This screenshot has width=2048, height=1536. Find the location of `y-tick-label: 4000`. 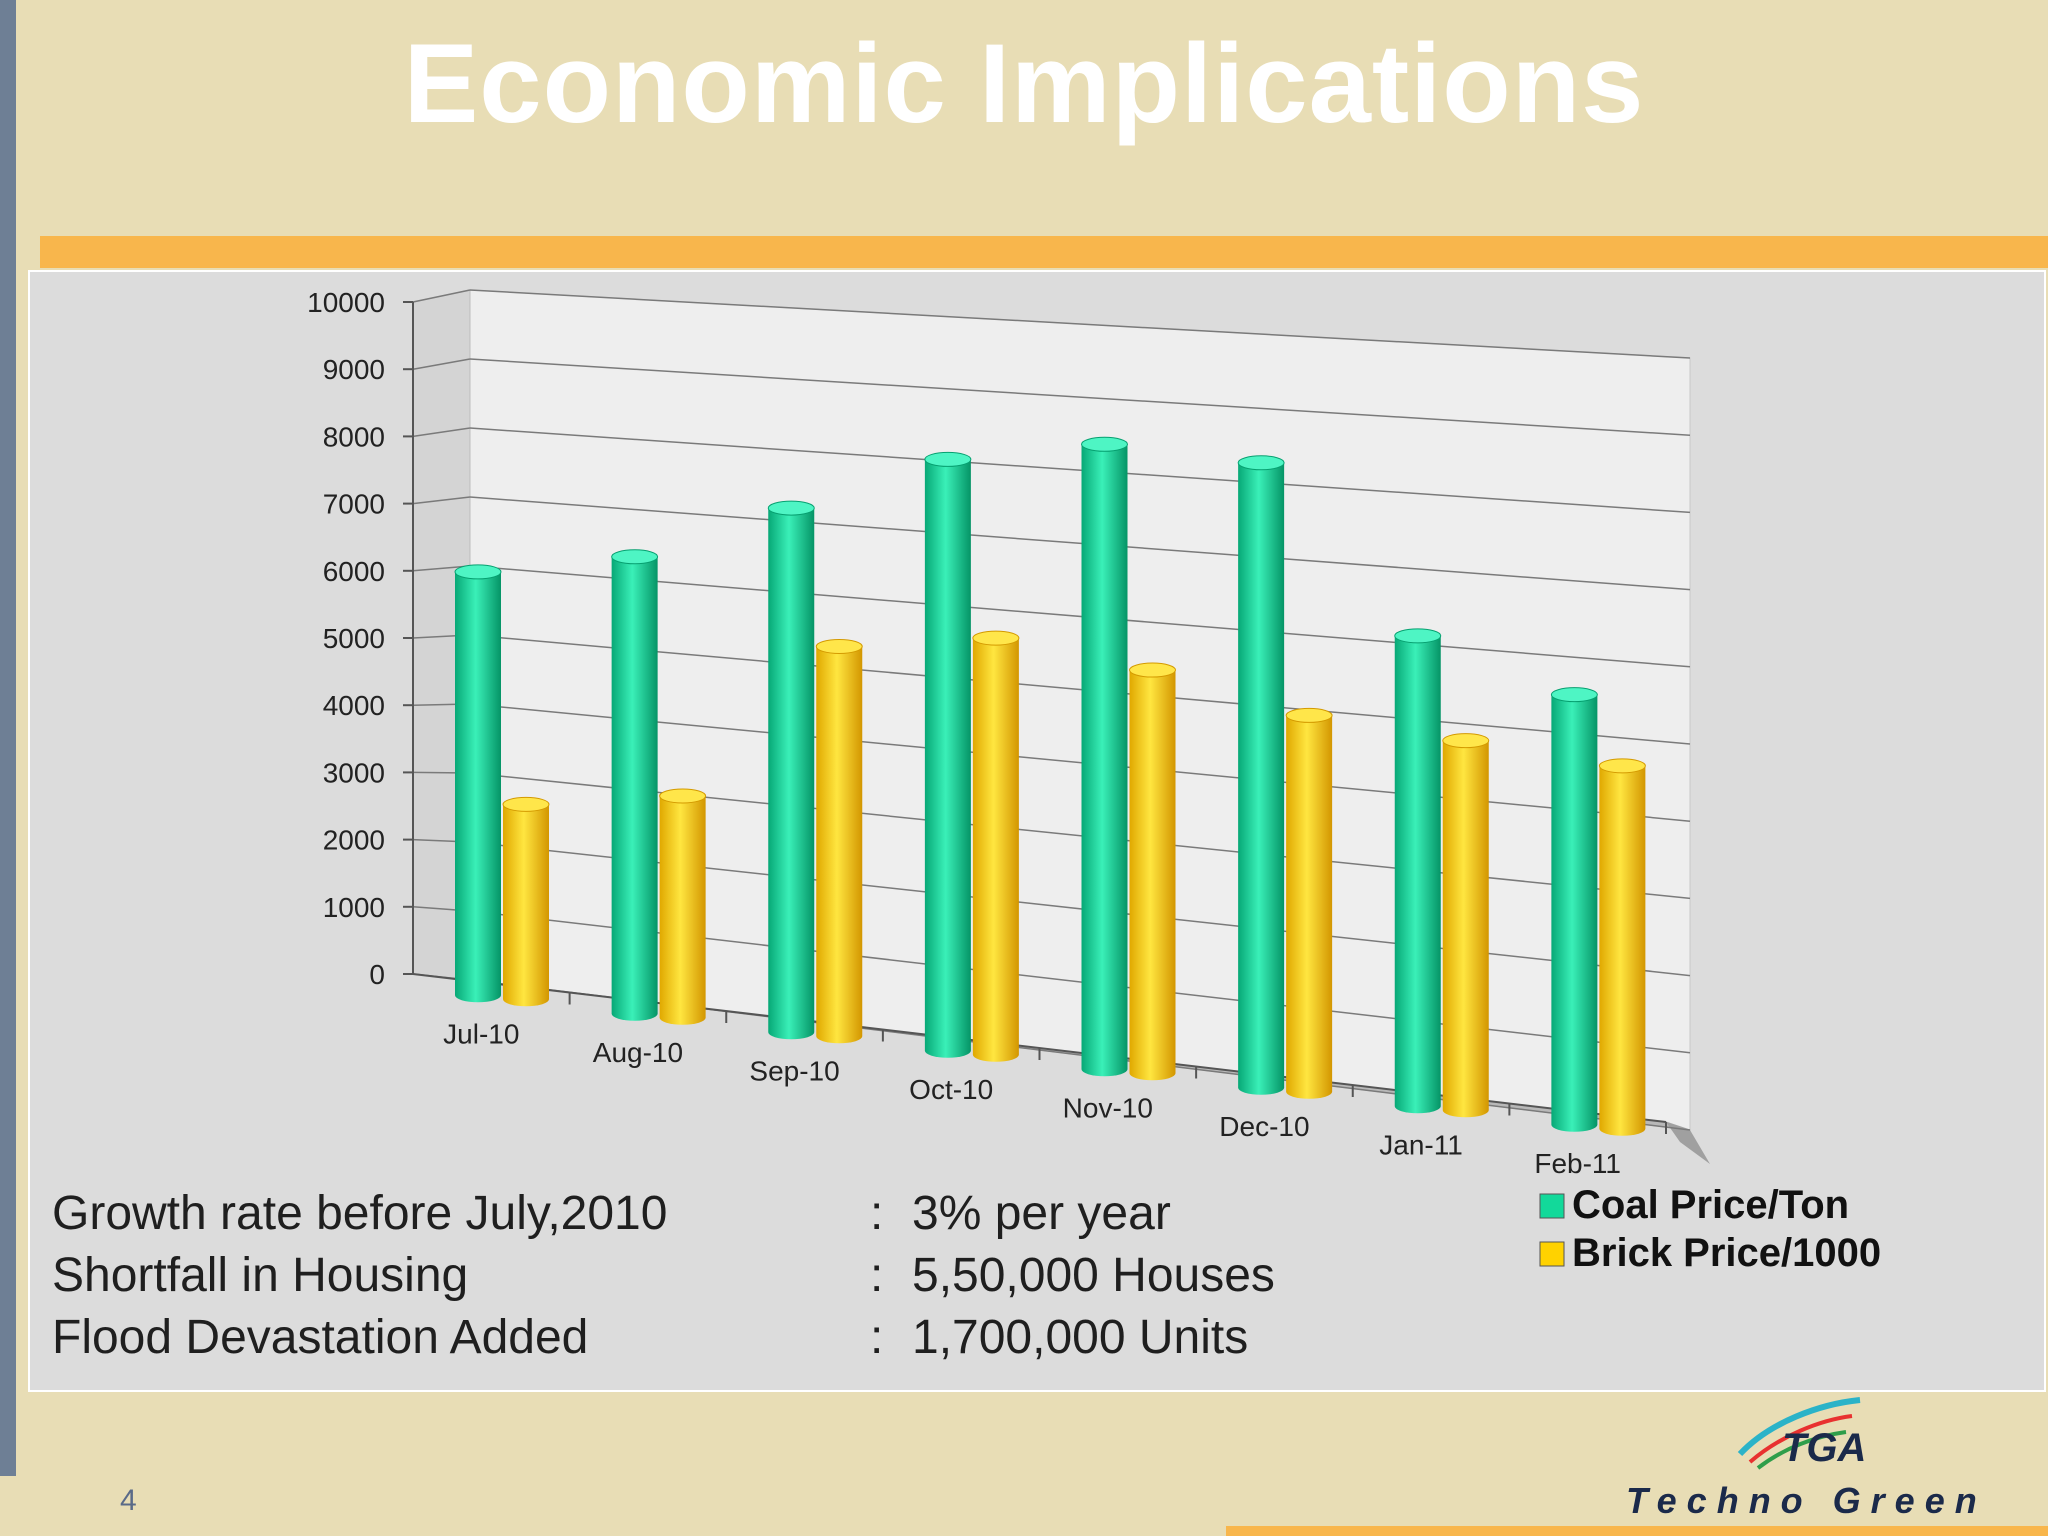

y-tick-label: 4000 is located at coordinates (354, 705).